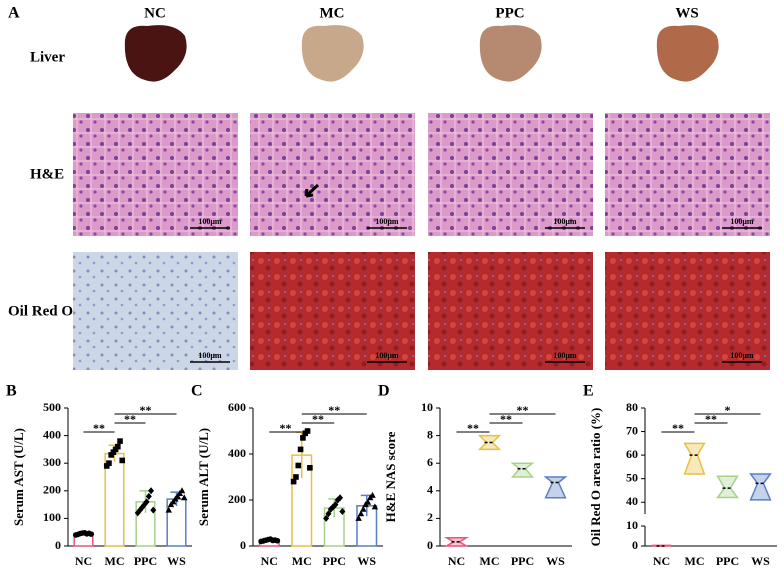 Image resolution: width=784 pixels, height=584 pixels. I want to click on row-header: Oil Red O, so click(40, 311).